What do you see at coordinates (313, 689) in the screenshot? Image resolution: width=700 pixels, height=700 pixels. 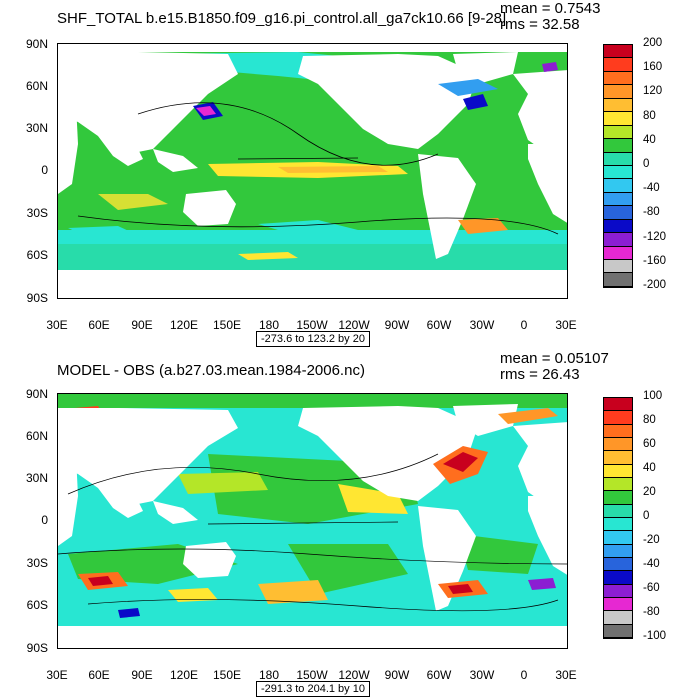 I see `contour-range: -291.3 to 204.1 by 10` at bounding box center [313, 689].